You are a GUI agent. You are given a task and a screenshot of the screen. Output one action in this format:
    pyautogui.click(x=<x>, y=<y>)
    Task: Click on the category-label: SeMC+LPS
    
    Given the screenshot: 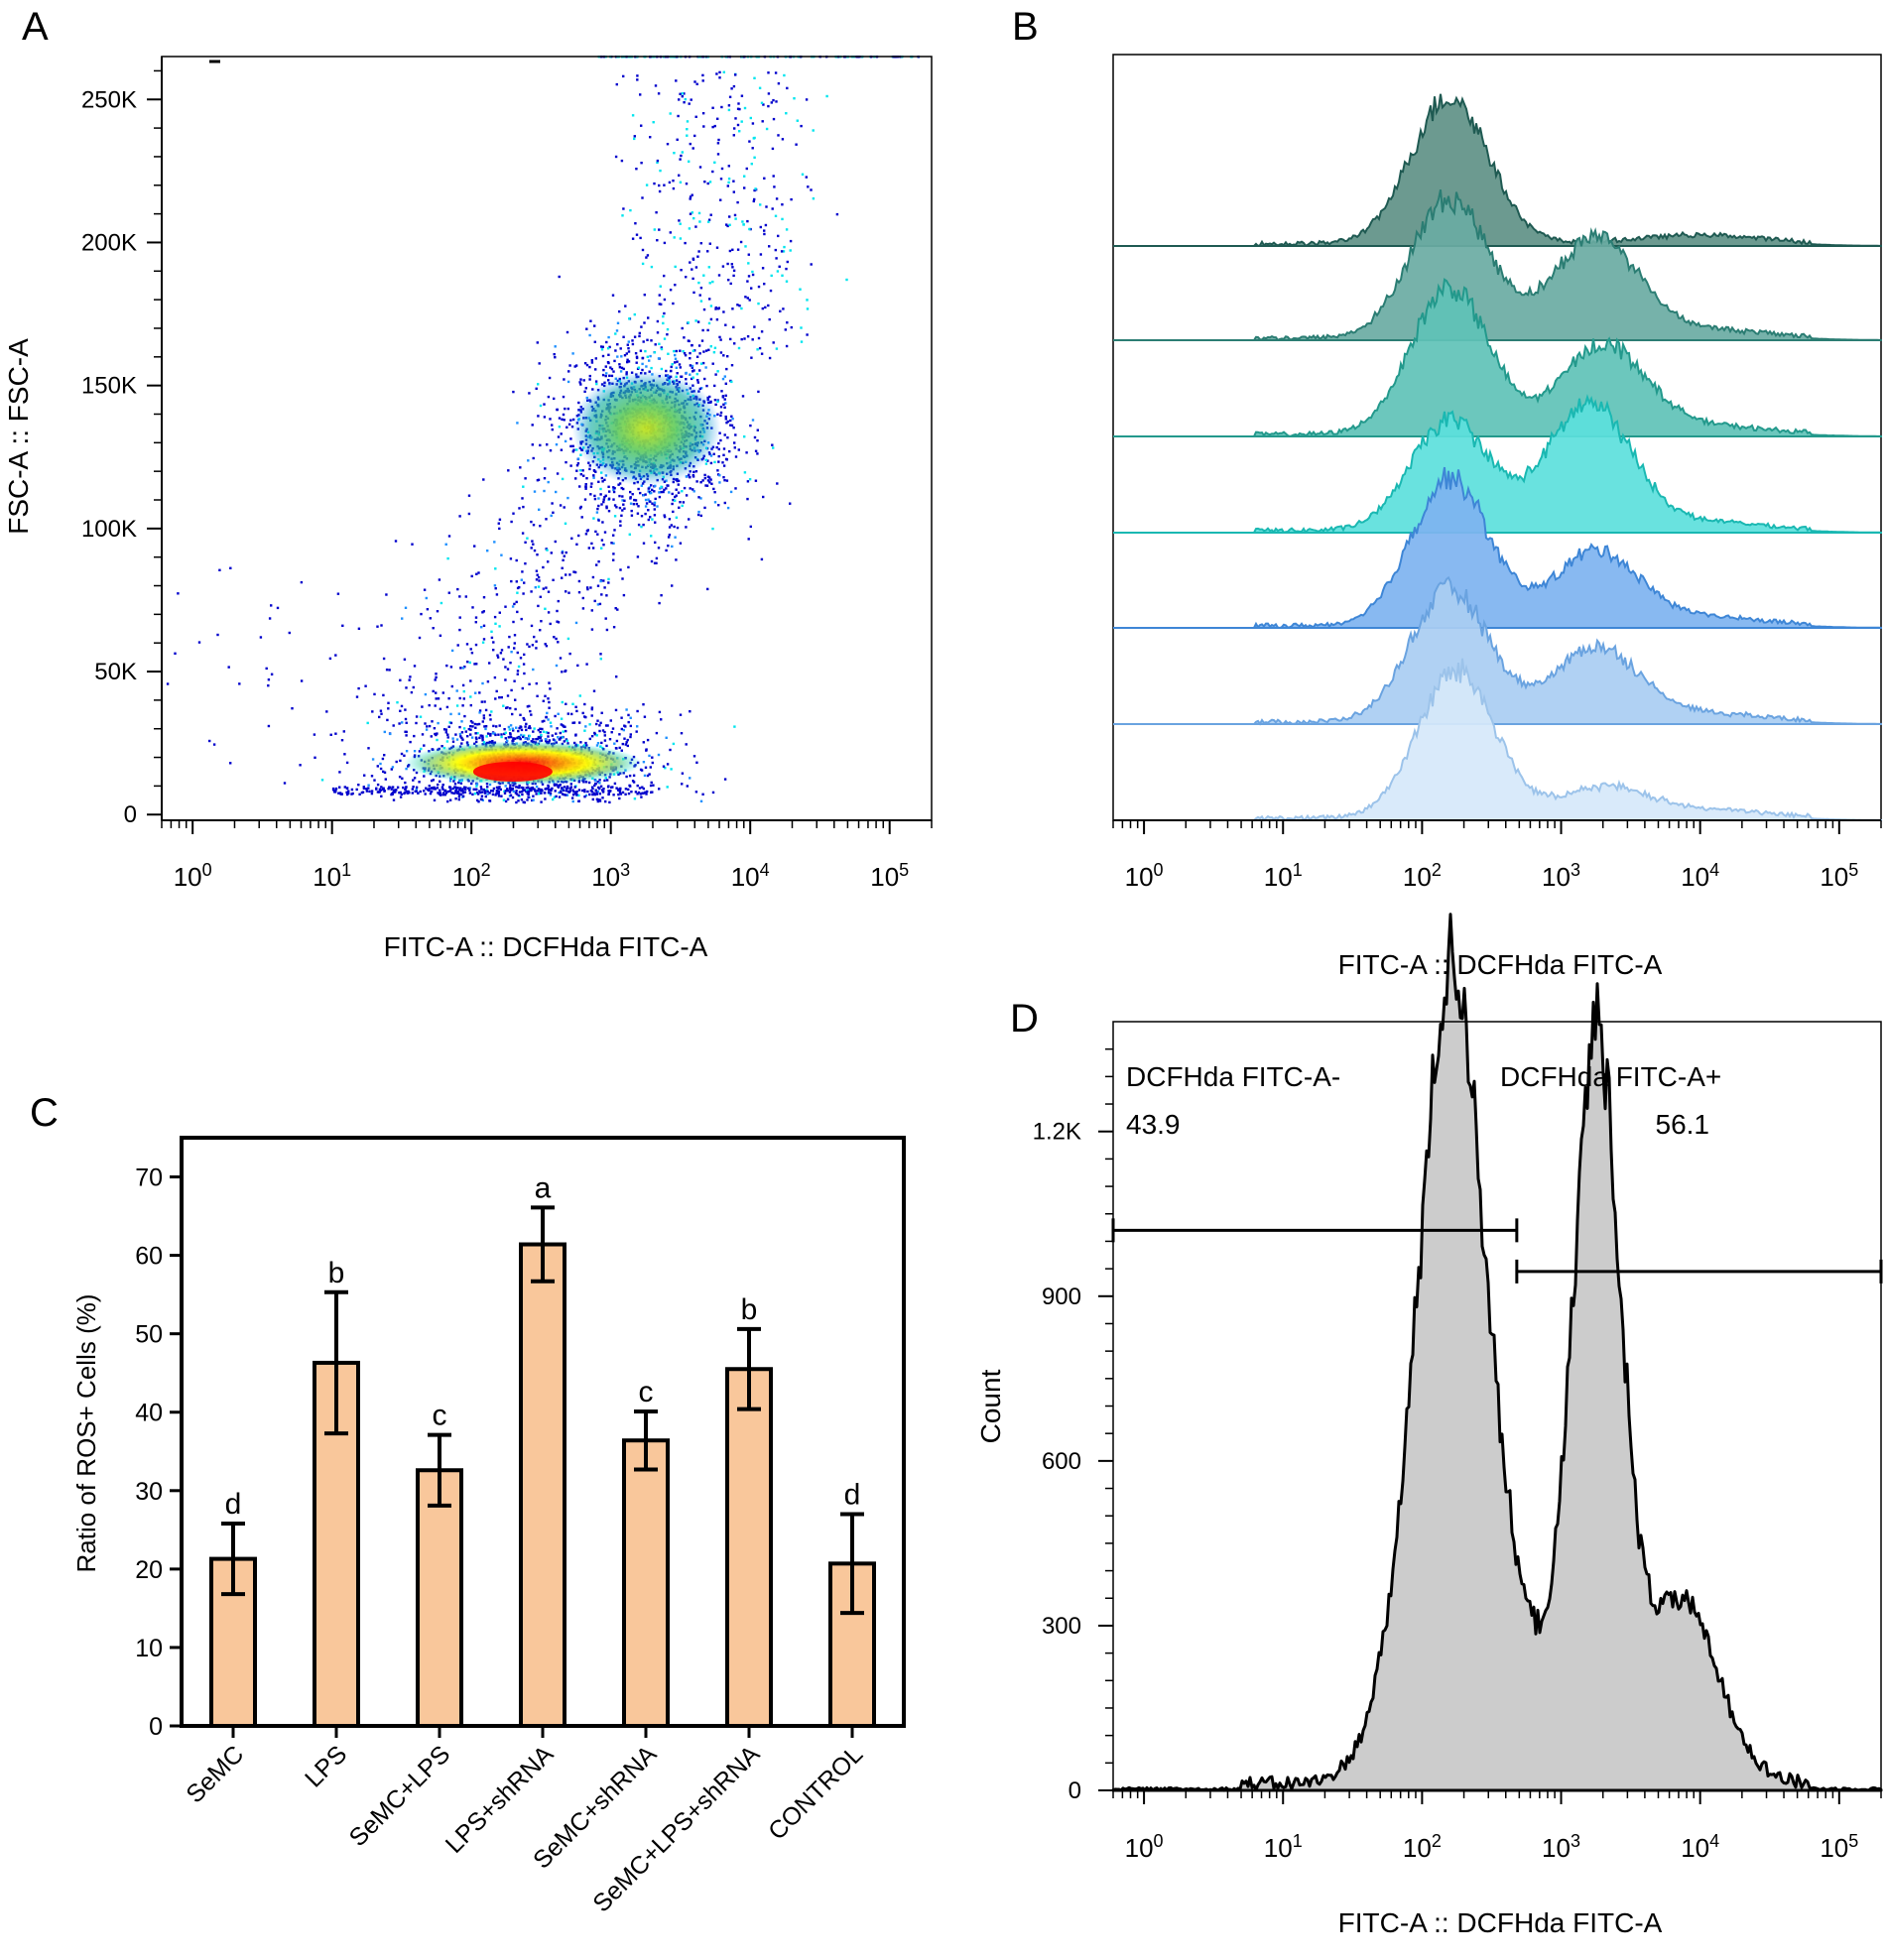 What is the action you would take?
    pyautogui.click(x=400, y=1796)
    